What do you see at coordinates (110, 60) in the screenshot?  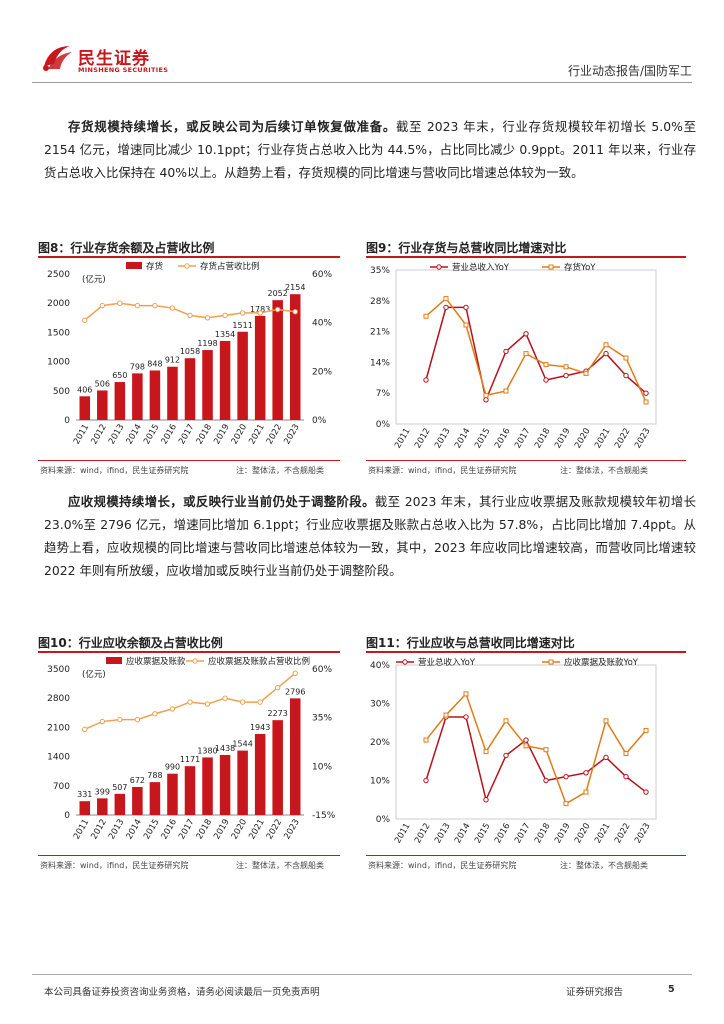 I see `logo: 民生证券 MINSHENG SECURITIES` at bounding box center [110, 60].